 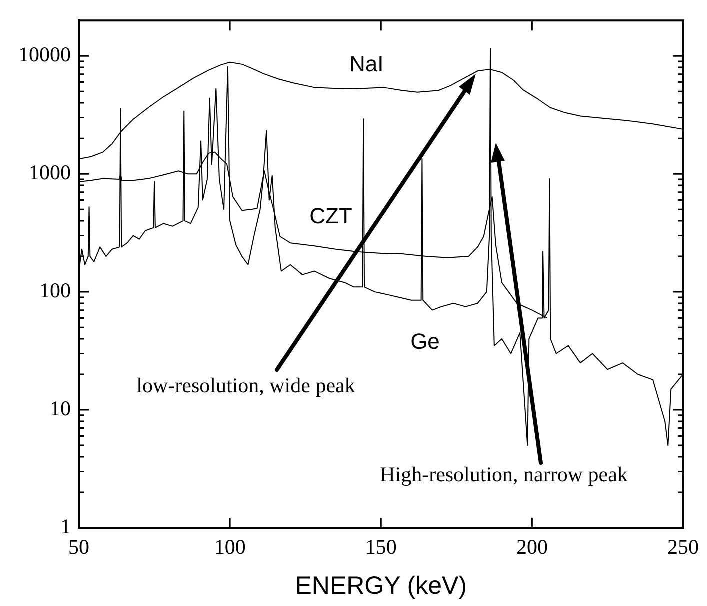 What do you see at coordinates (425, 341) in the screenshot?
I see `series-label: Ge` at bounding box center [425, 341].